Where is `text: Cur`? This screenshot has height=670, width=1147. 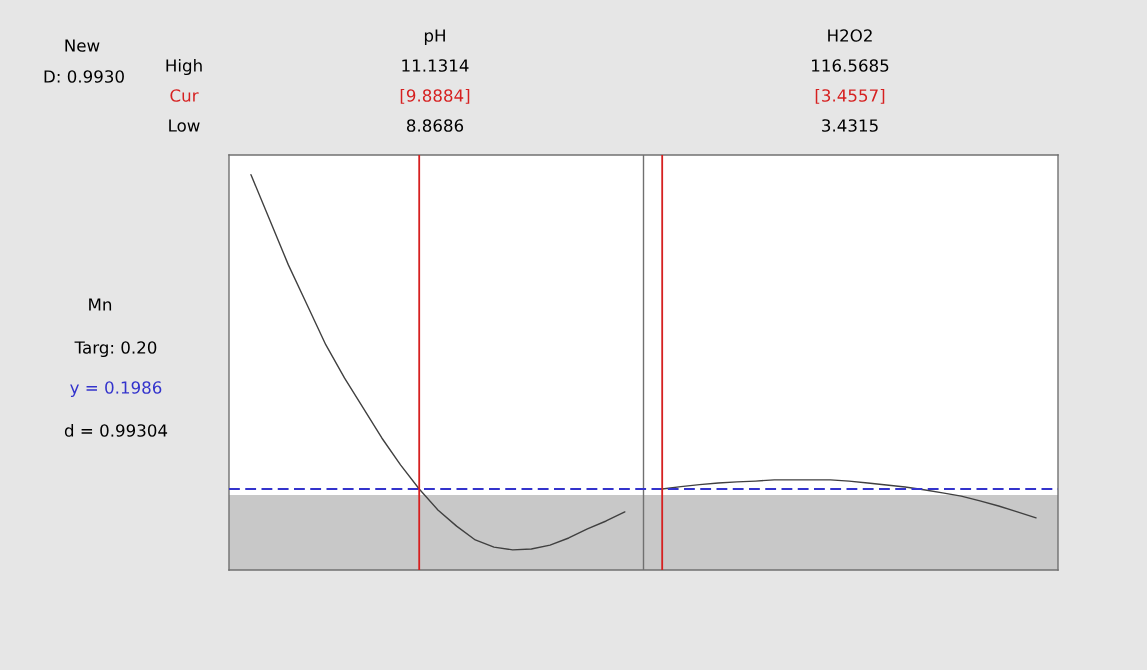 text: Cur is located at coordinates (184, 95).